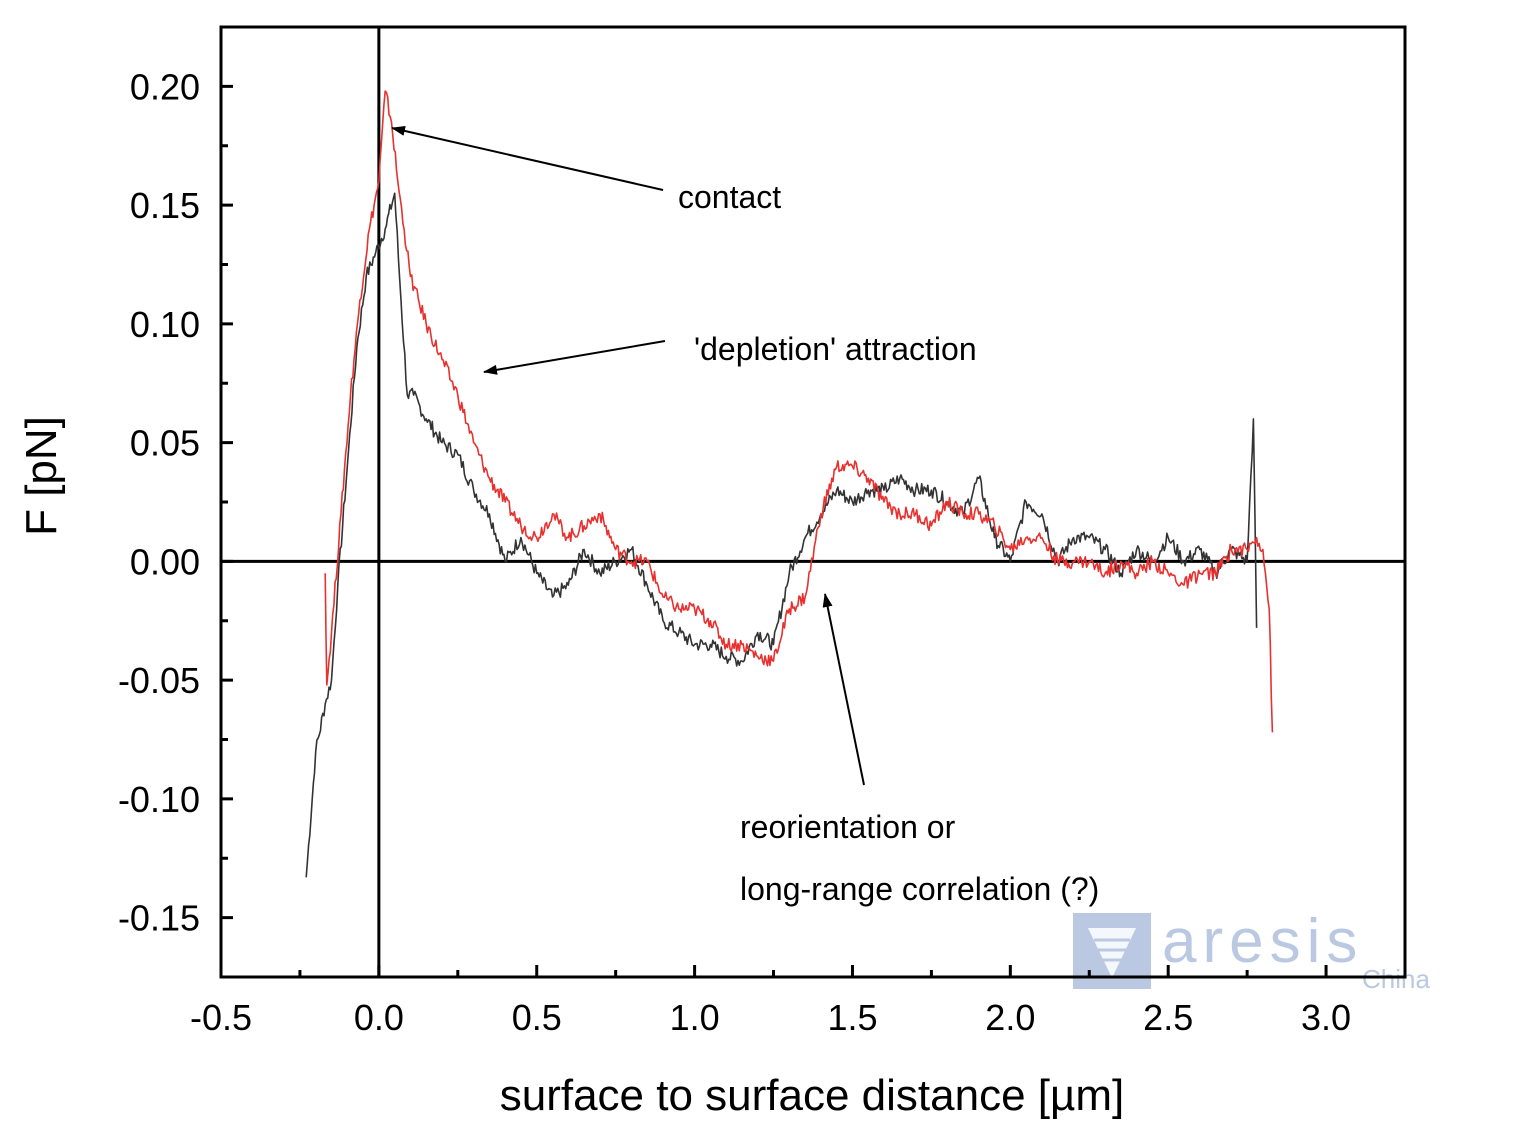 Image resolution: width=1522 pixels, height=1142 pixels. I want to click on x-tick-label: 2.5, so click(1168, 1017).